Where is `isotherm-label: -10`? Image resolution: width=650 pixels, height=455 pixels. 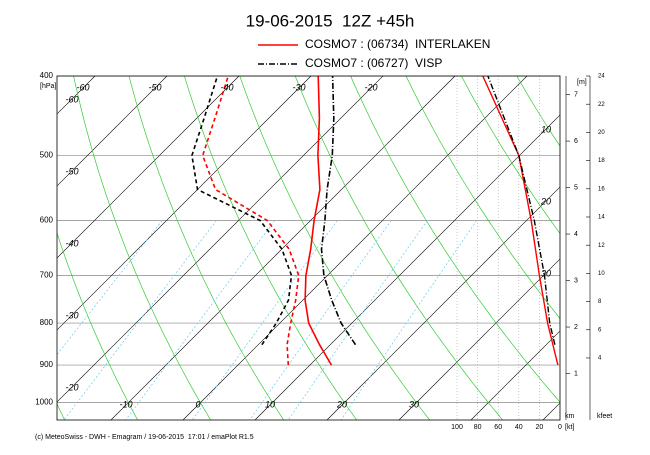
isotherm-label: -10 is located at coordinates (125, 404).